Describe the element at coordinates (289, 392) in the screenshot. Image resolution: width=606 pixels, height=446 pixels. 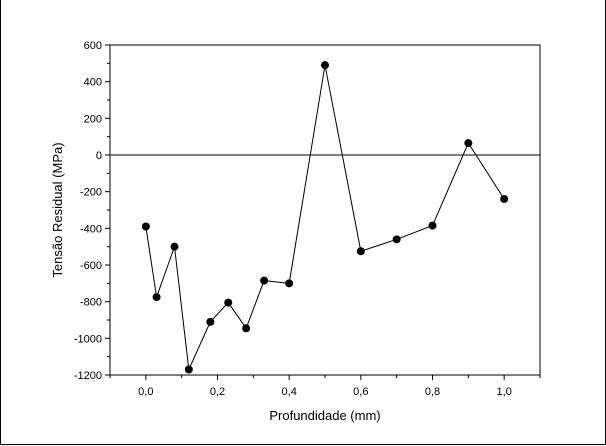
I see `x-tick-label: 0,4` at that location.